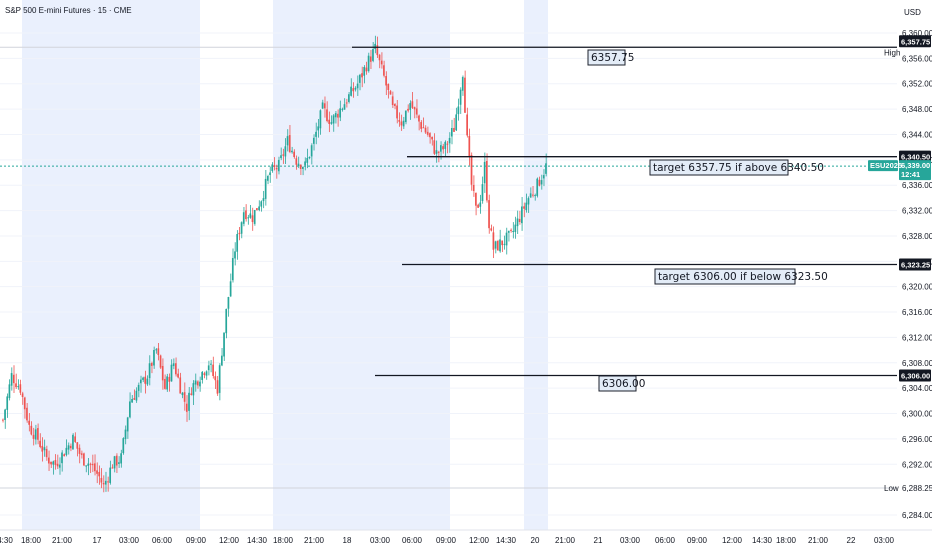 The width and height of the screenshot is (932, 550). I want to click on annotation-top-box, so click(606, 57).